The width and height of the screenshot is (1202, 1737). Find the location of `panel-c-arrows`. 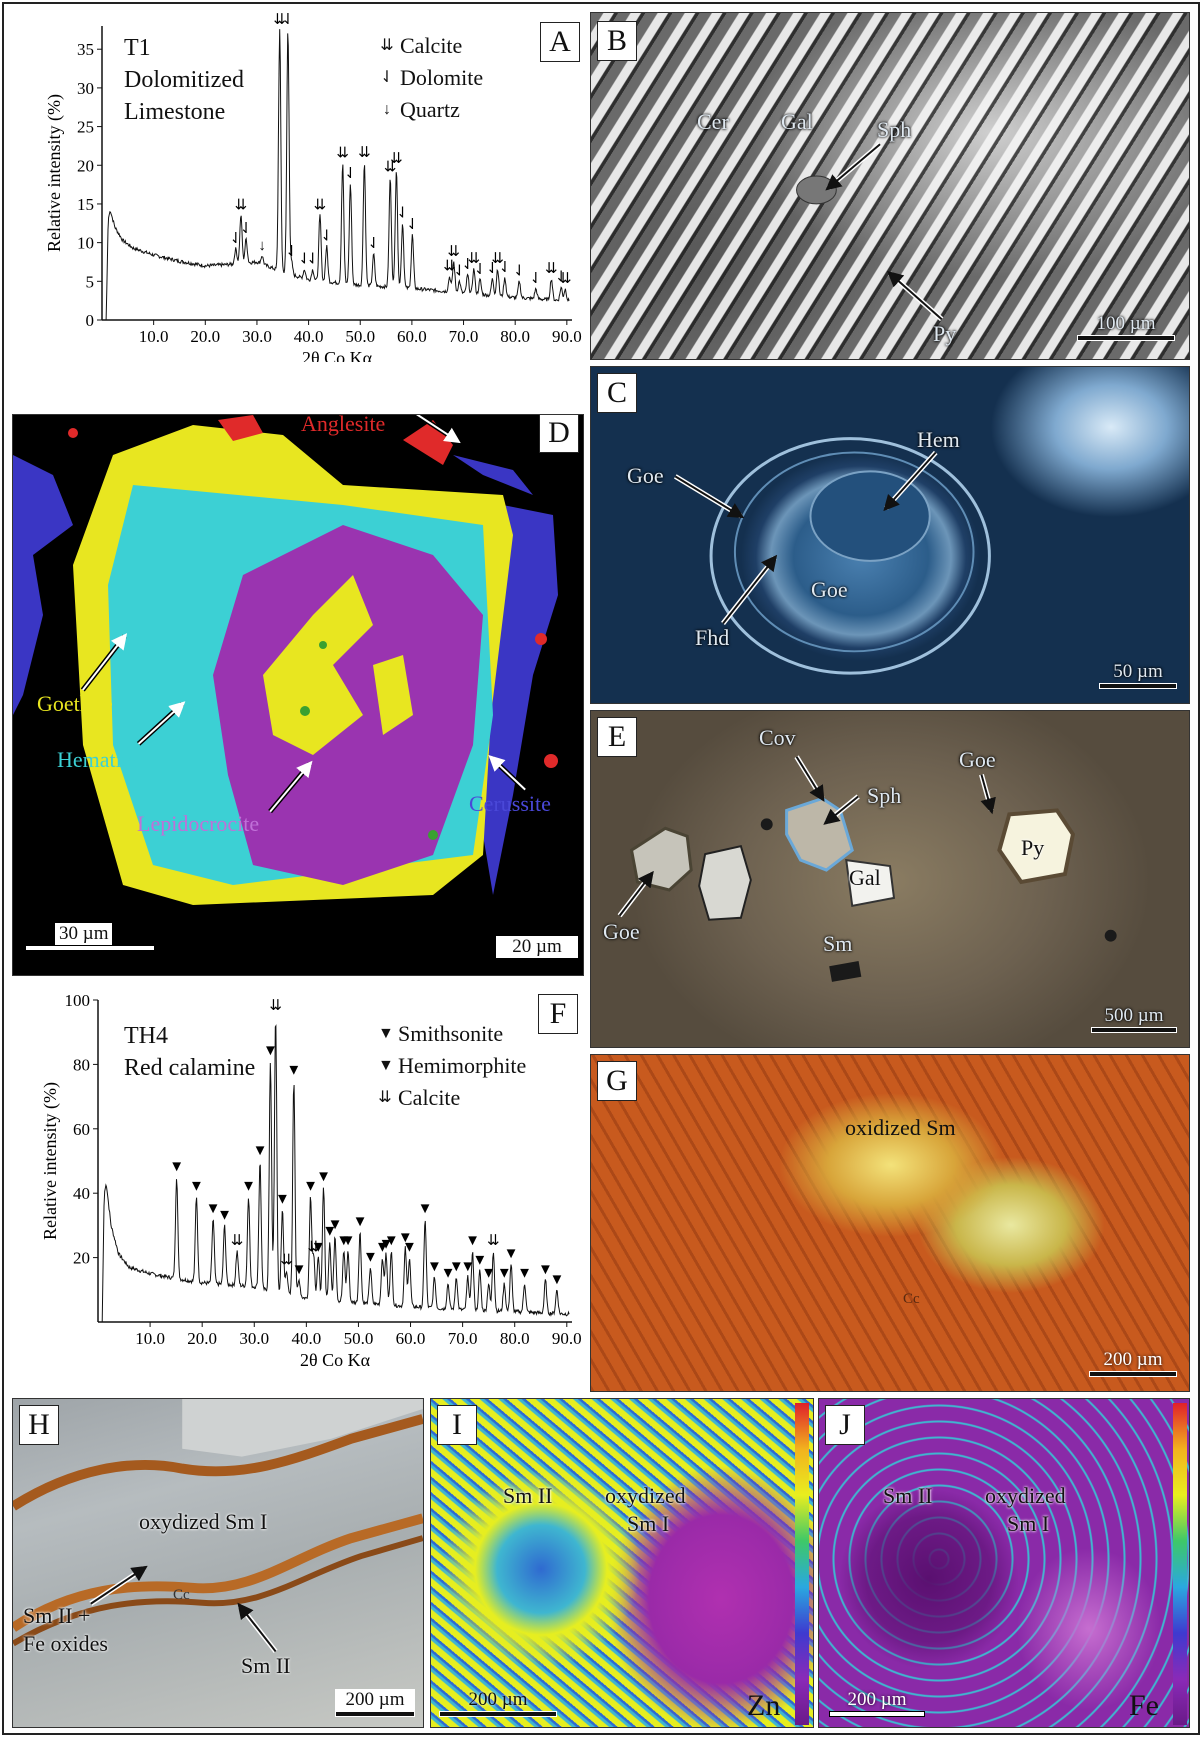

panel-c-arrows is located at coordinates (832, 556).